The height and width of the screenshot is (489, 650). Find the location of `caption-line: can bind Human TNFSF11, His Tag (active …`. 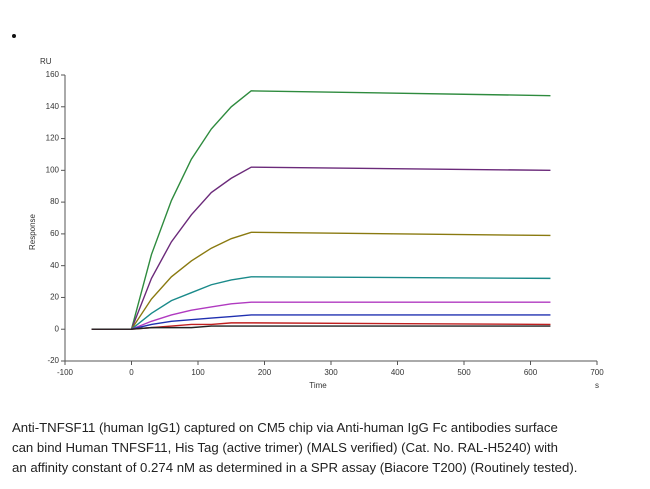

caption-line: can bind Human TNFSF11, His Tag (active … is located at coordinates (285, 447).